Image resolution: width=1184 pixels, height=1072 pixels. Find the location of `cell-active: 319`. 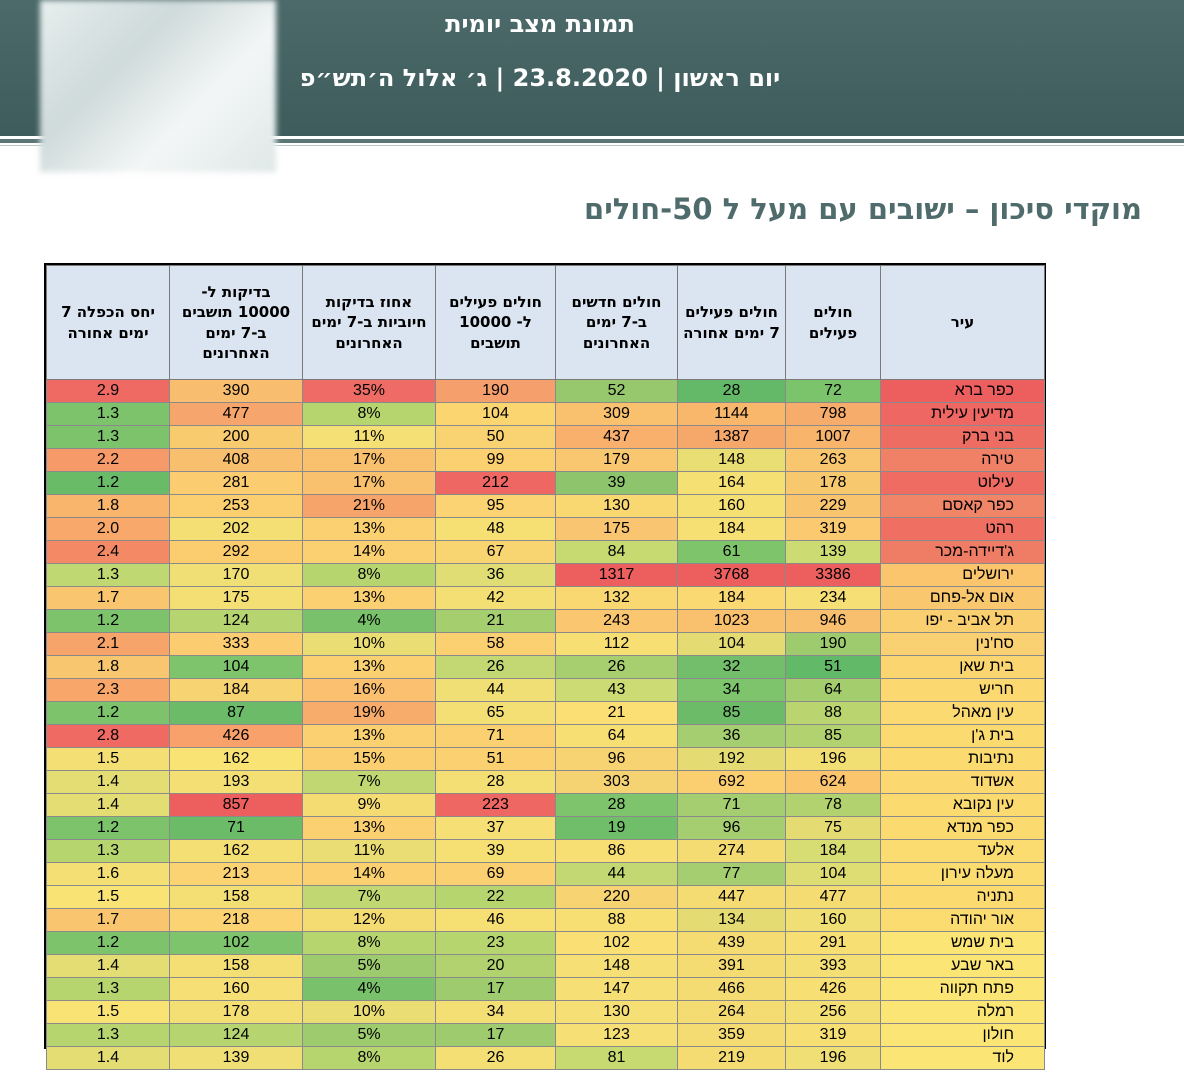

cell-active: 319 is located at coordinates (833, 1035).